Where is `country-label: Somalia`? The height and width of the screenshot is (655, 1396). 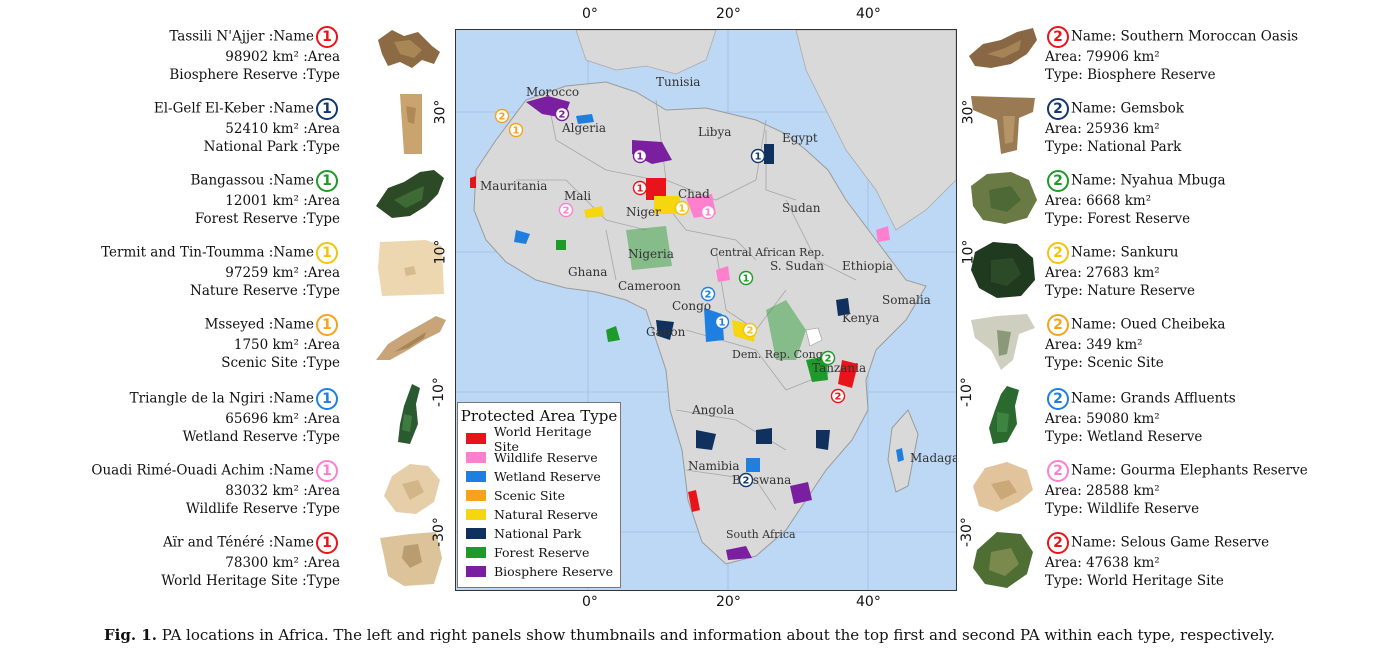 country-label: Somalia is located at coordinates (906, 300).